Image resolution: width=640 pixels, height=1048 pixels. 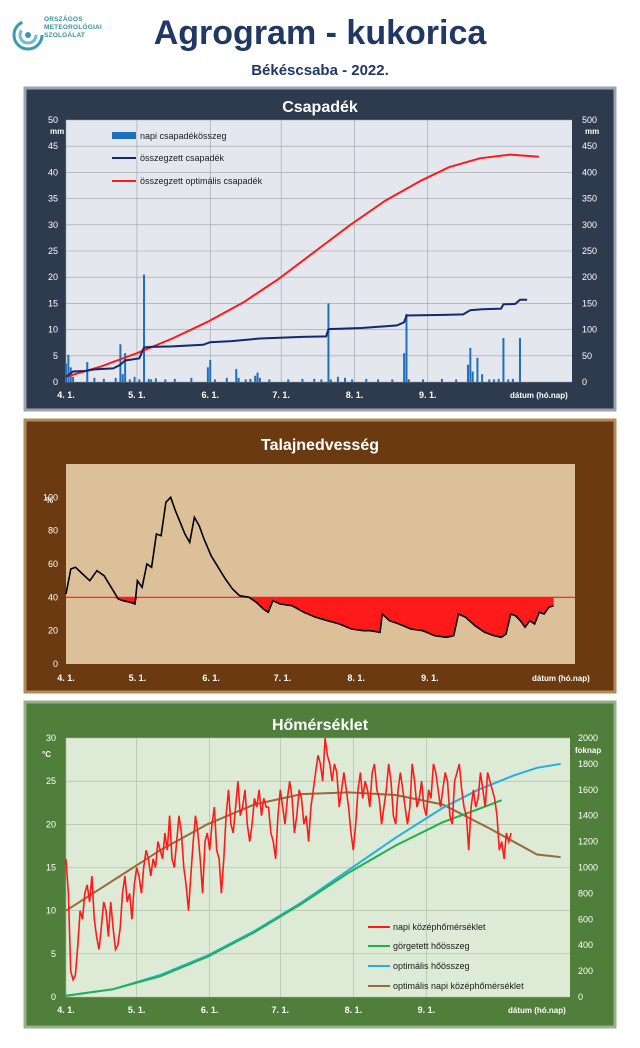 I want to click on met-service-logo, so click(x=67, y=35).